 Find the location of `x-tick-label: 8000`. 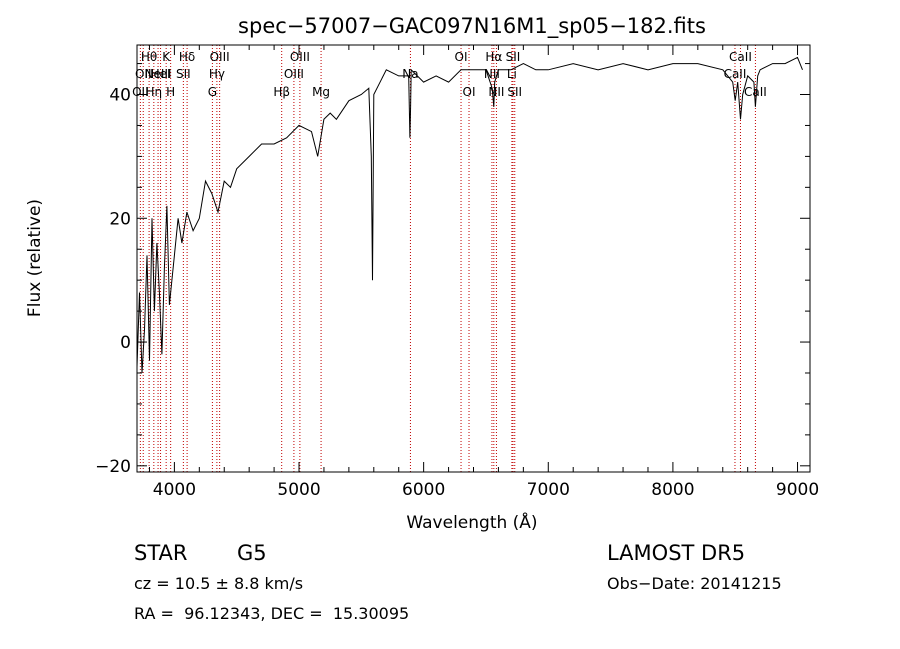

x-tick-label: 8000 is located at coordinates (672, 490).